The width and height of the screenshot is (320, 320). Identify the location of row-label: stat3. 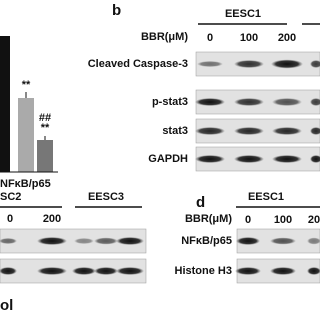
(175, 131).